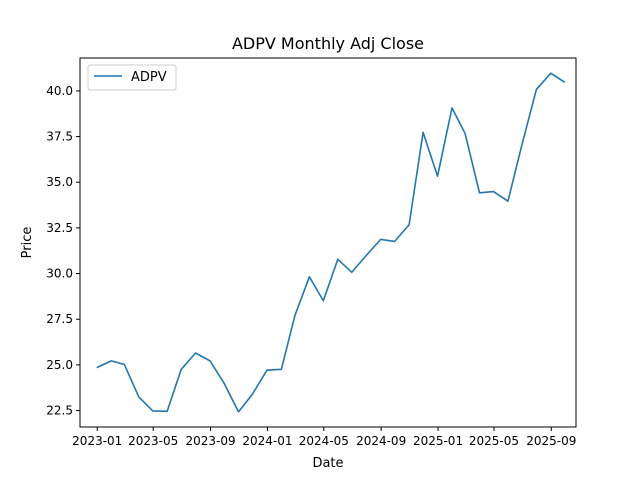 This screenshot has height=484, width=640. Describe the element at coordinates (59, 228) in the screenshot. I see `y-tick-label: 32.5` at that location.